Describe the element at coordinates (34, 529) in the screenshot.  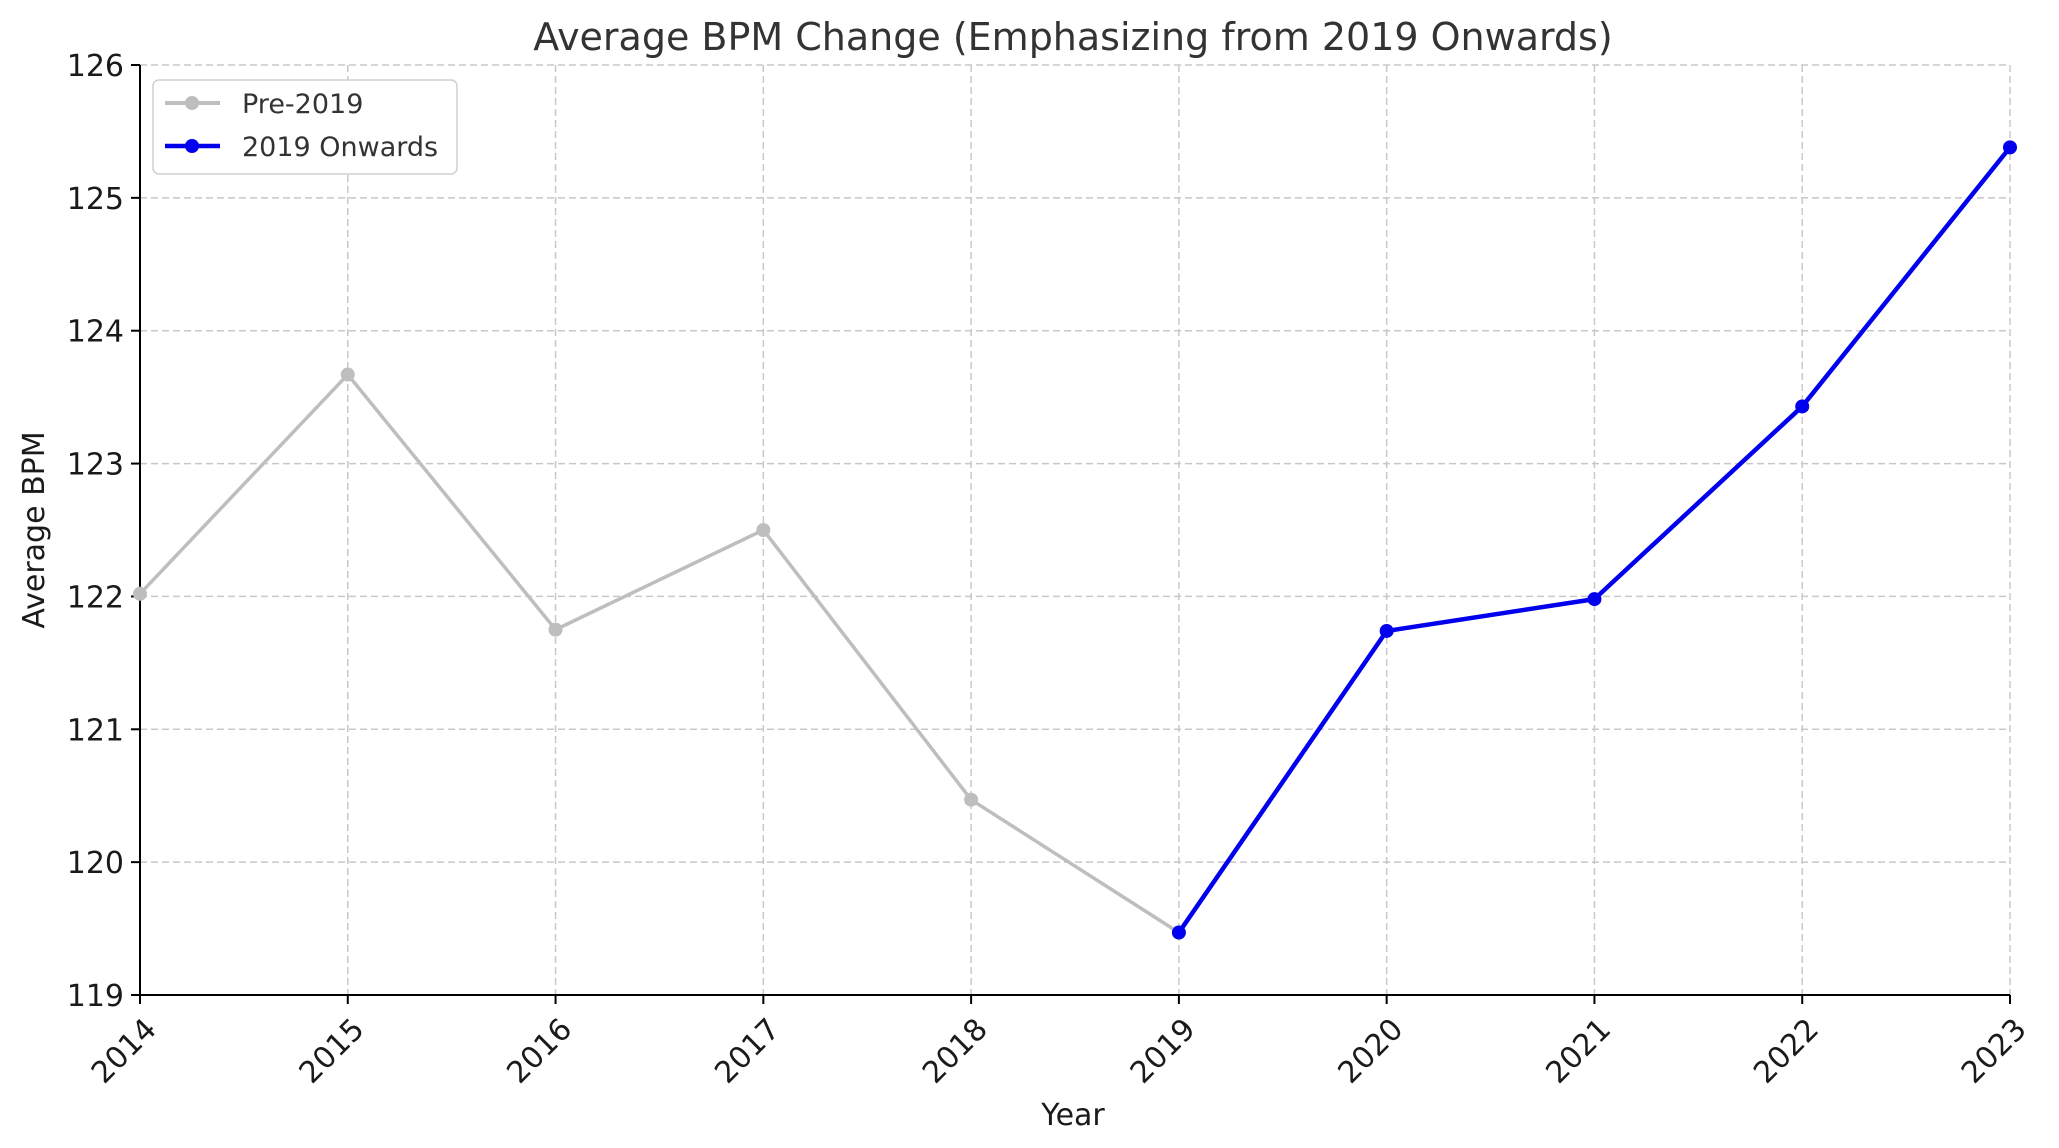
I see `y-axis-label: Average BPM` at that location.